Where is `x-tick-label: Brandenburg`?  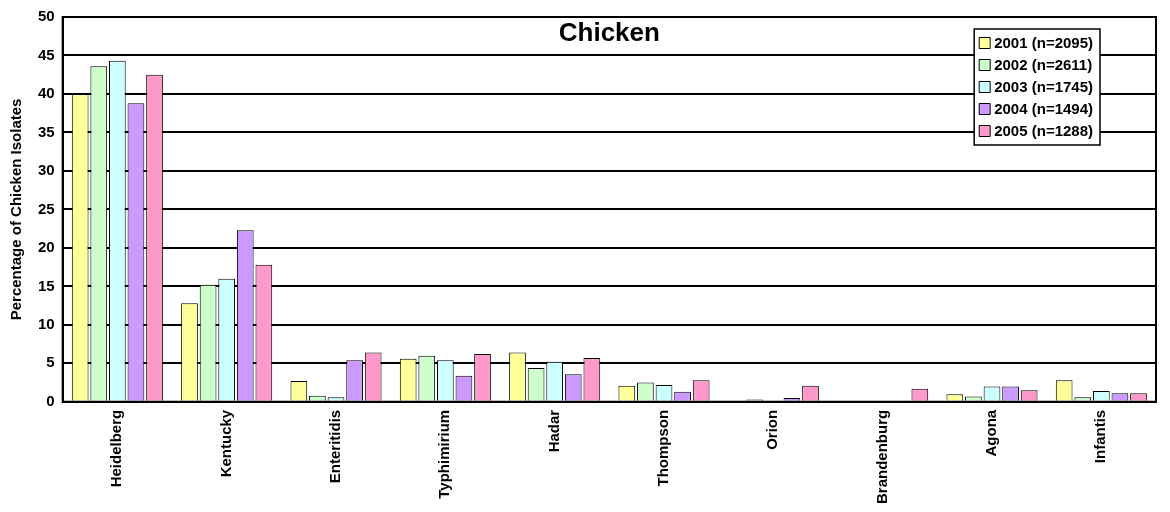
x-tick-label: Brandenburg is located at coordinates (881, 456).